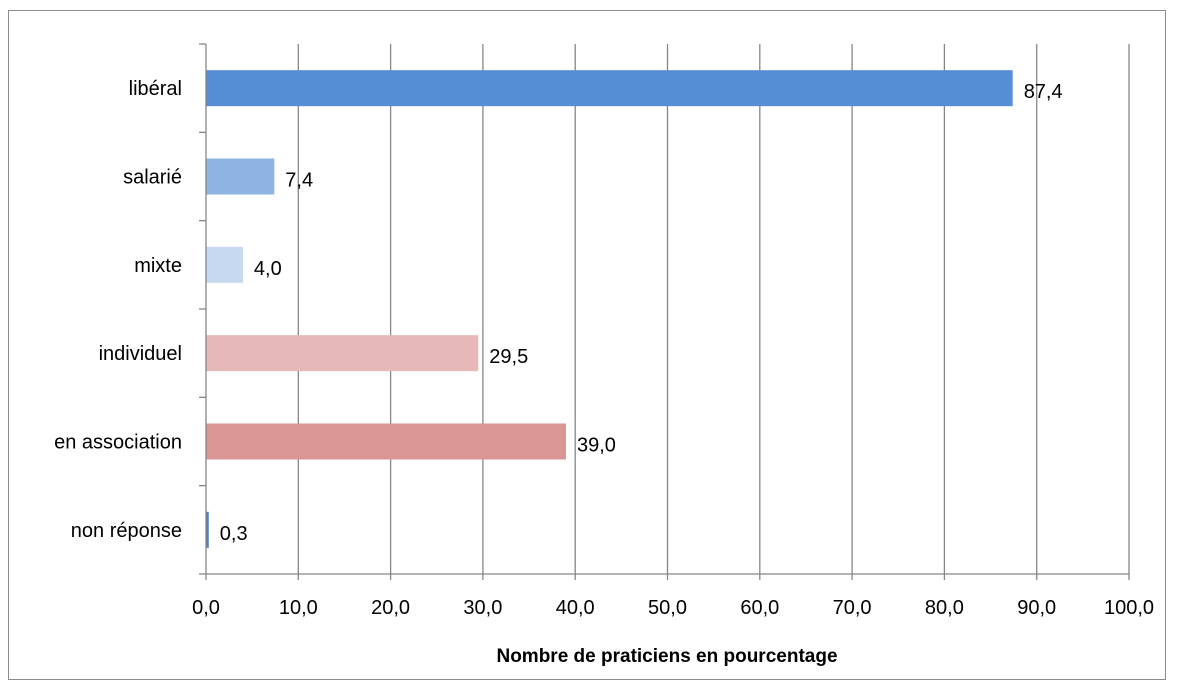 Image resolution: width=1177 pixels, height=690 pixels. I want to click on x-tick-label: 0,0, so click(206, 608).